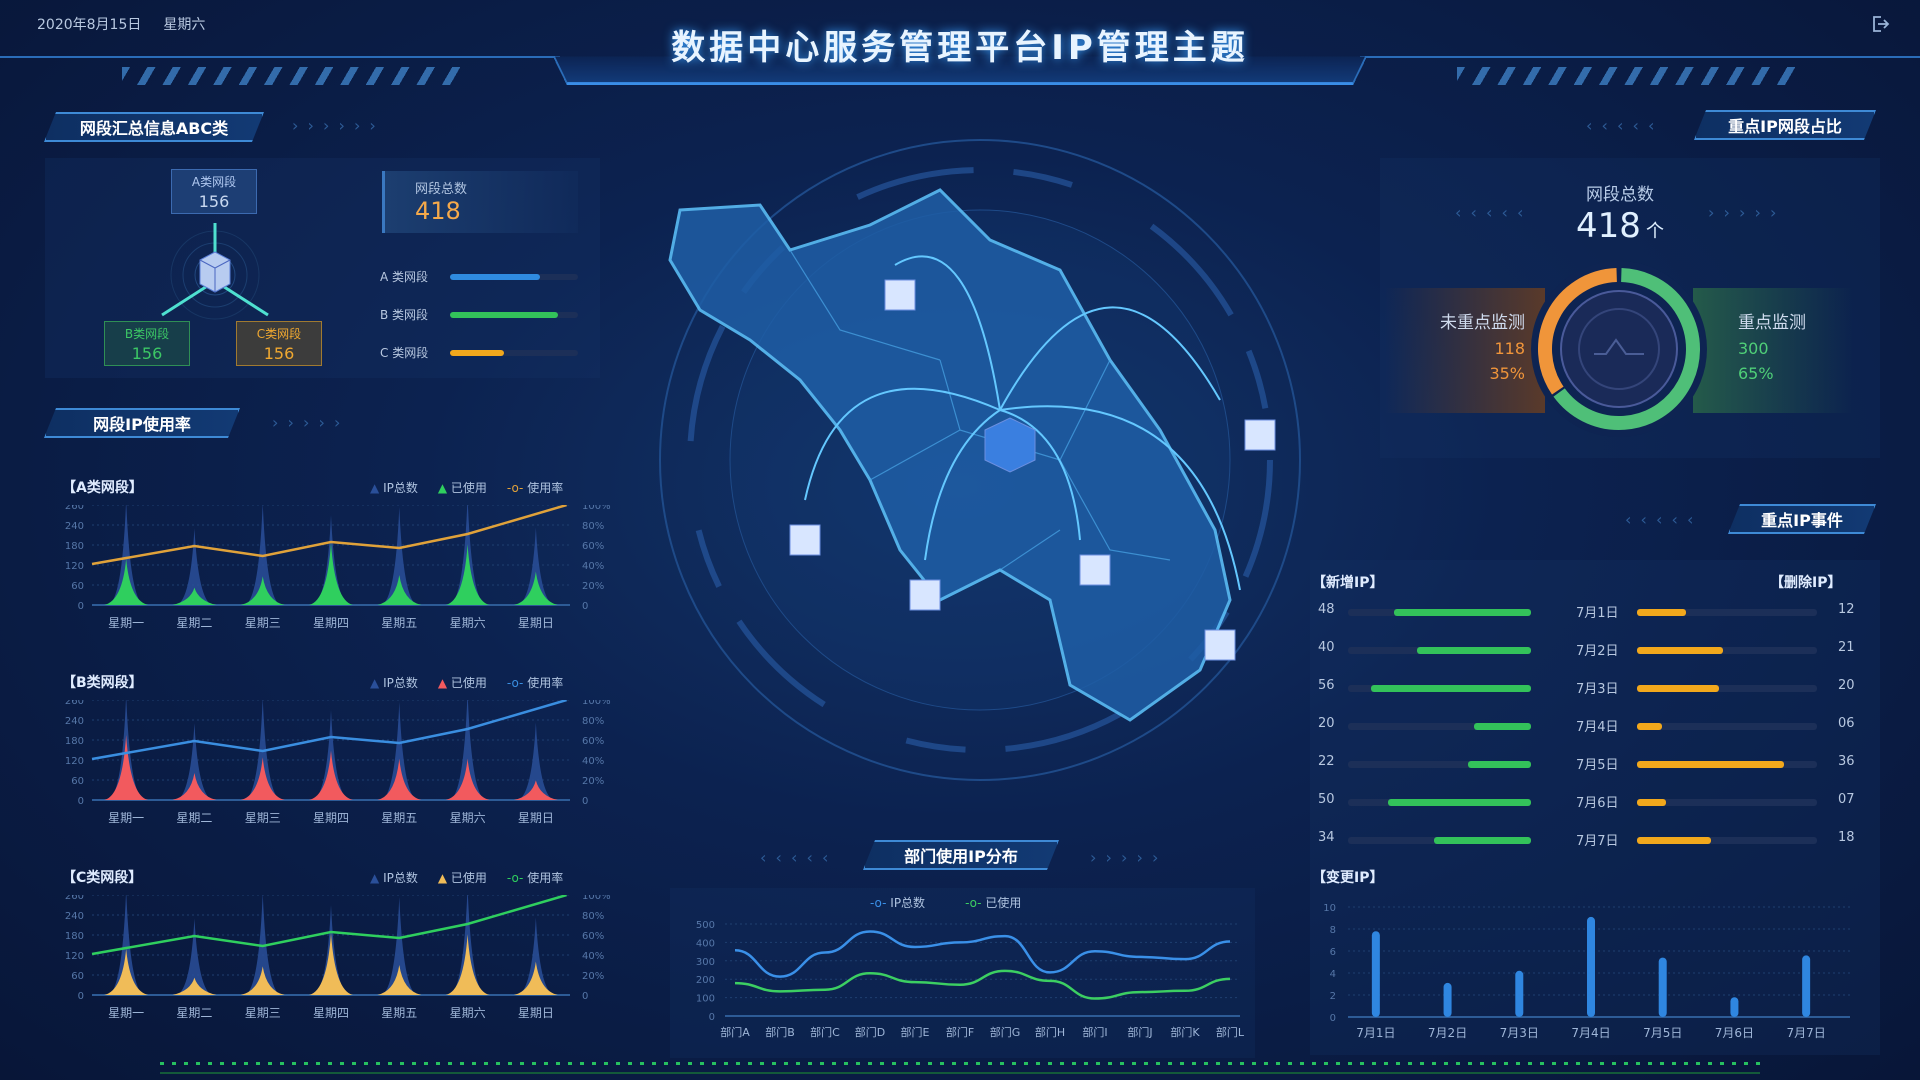  I want to click on legend-item: ▲ IP总数, so click(394, 878).